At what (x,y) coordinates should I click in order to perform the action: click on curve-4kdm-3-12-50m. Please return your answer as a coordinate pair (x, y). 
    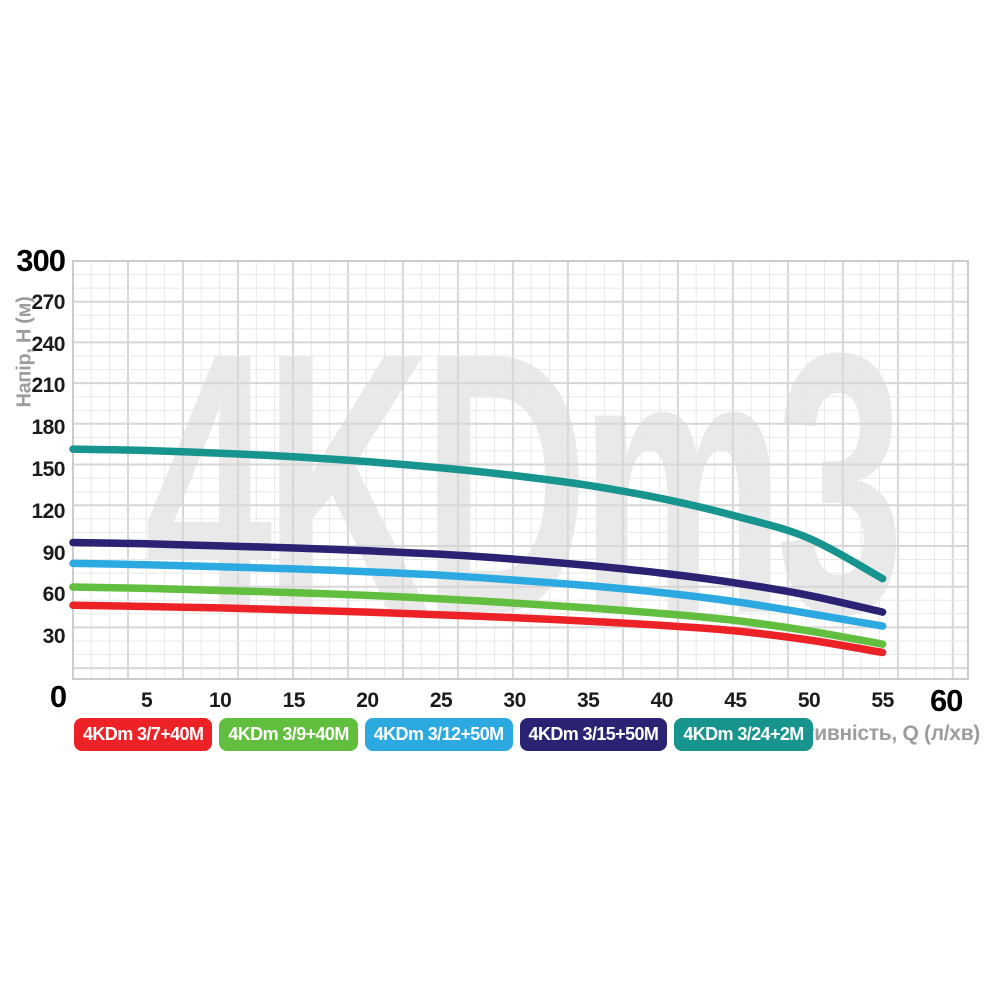
    Looking at the image, I should click on (478, 594).